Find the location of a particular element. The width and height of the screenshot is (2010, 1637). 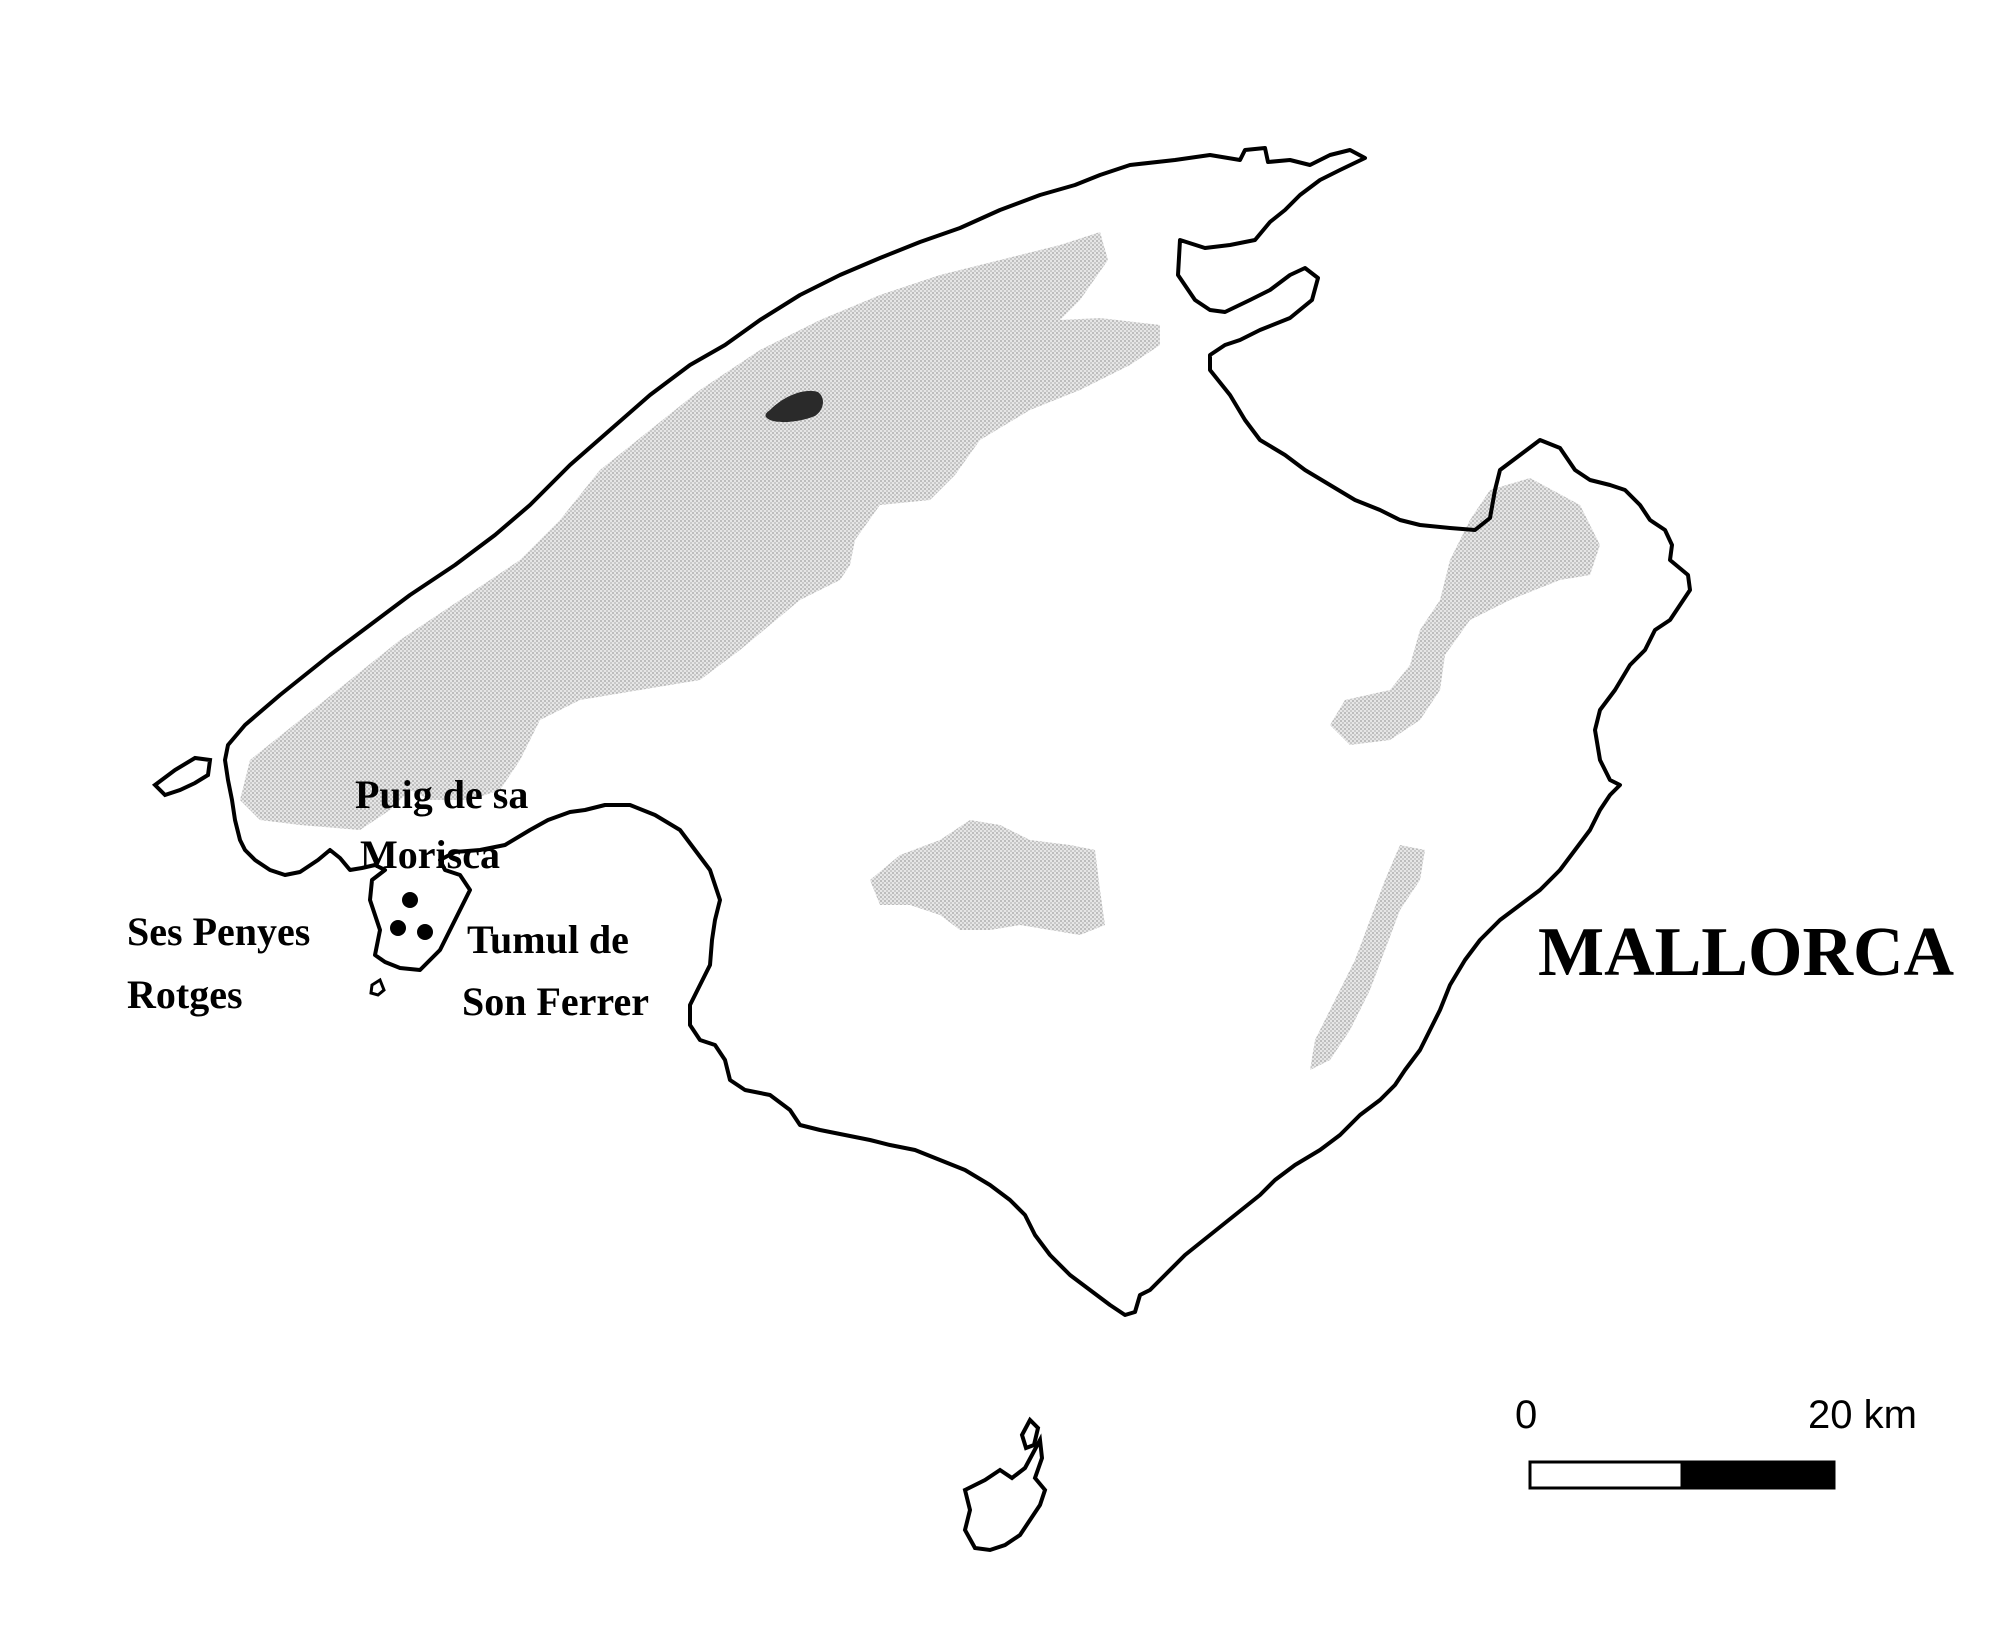

site-label-tumul-de-son-ferrer: Tumul de Son Ferrer is located at coordinates (555, 970).